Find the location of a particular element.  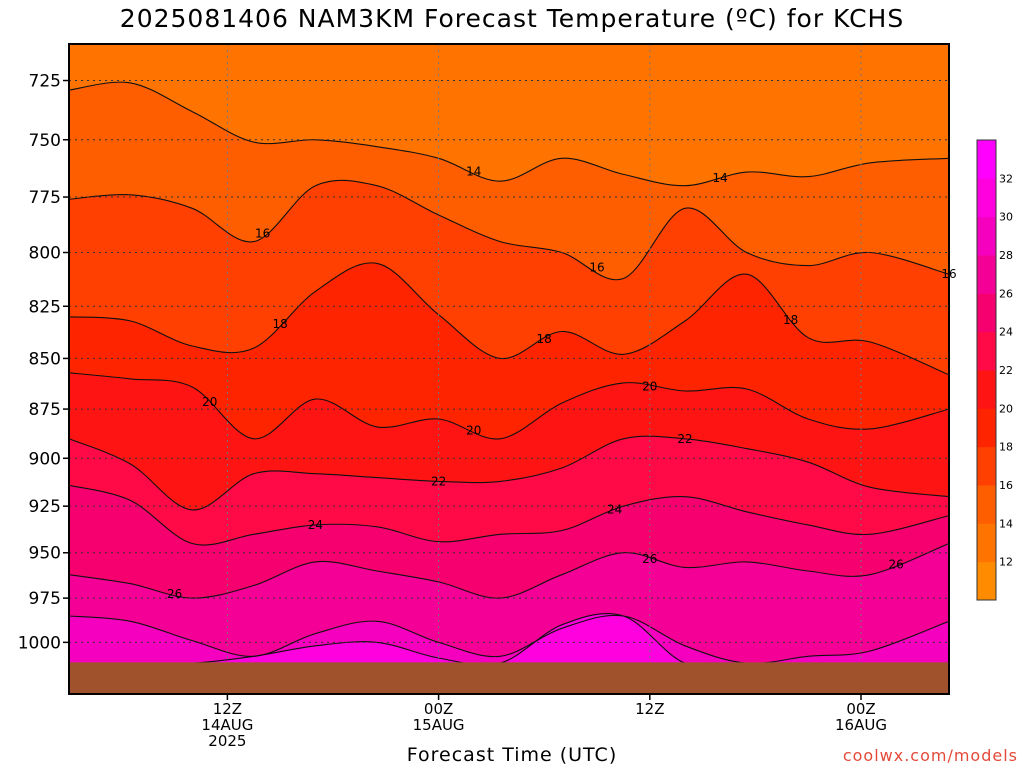

y-tick-label: 875 is located at coordinates (45, 410).